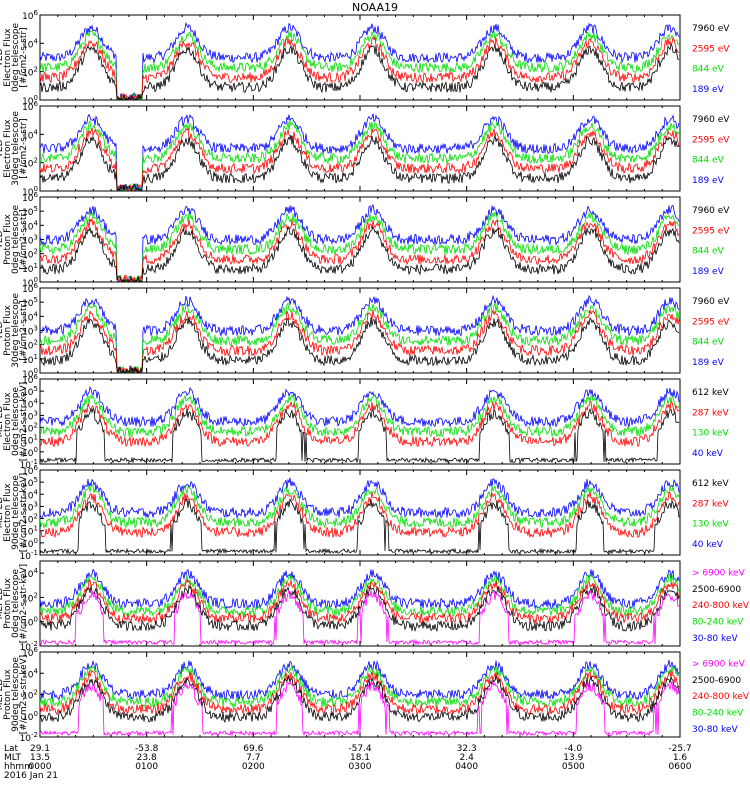  What do you see at coordinates (375, 7) in the screenshot?
I see `chart-title: NOAA19` at bounding box center [375, 7].